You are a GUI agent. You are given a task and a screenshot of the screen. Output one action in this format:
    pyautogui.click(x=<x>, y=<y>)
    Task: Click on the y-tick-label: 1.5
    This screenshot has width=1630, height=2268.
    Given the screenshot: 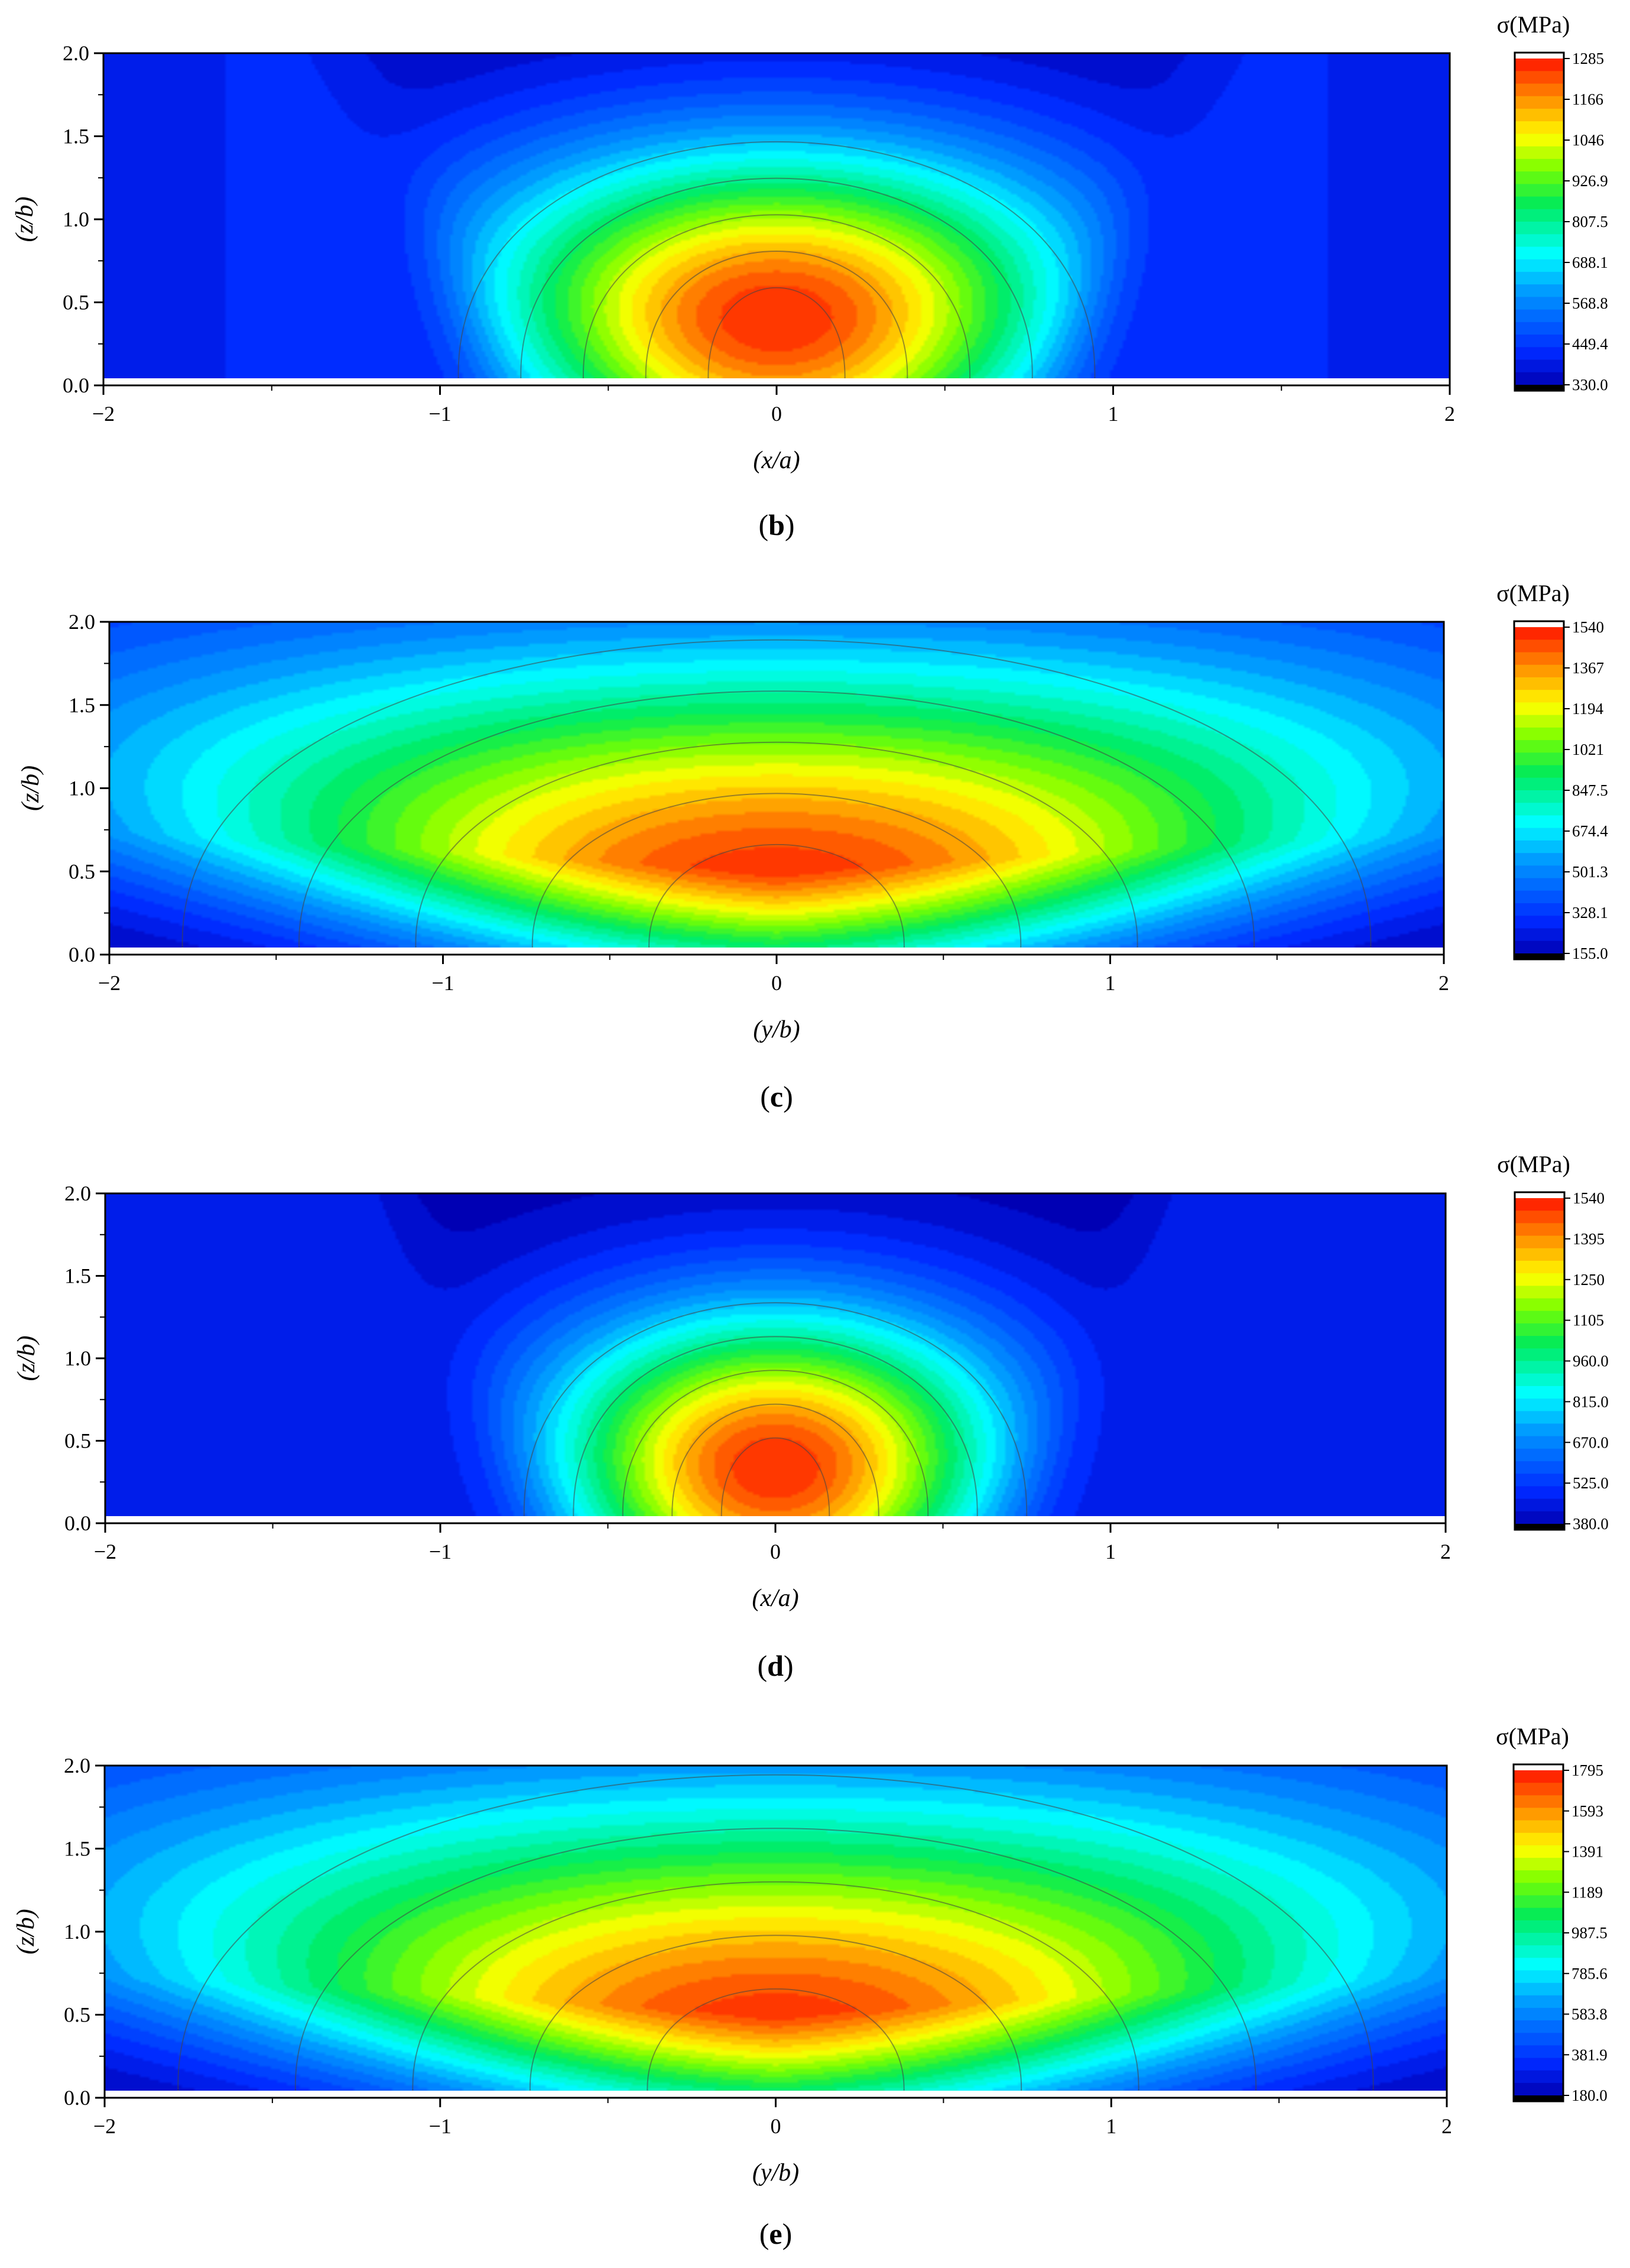 What is the action you would take?
    pyautogui.click(x=77, y=1276)
    